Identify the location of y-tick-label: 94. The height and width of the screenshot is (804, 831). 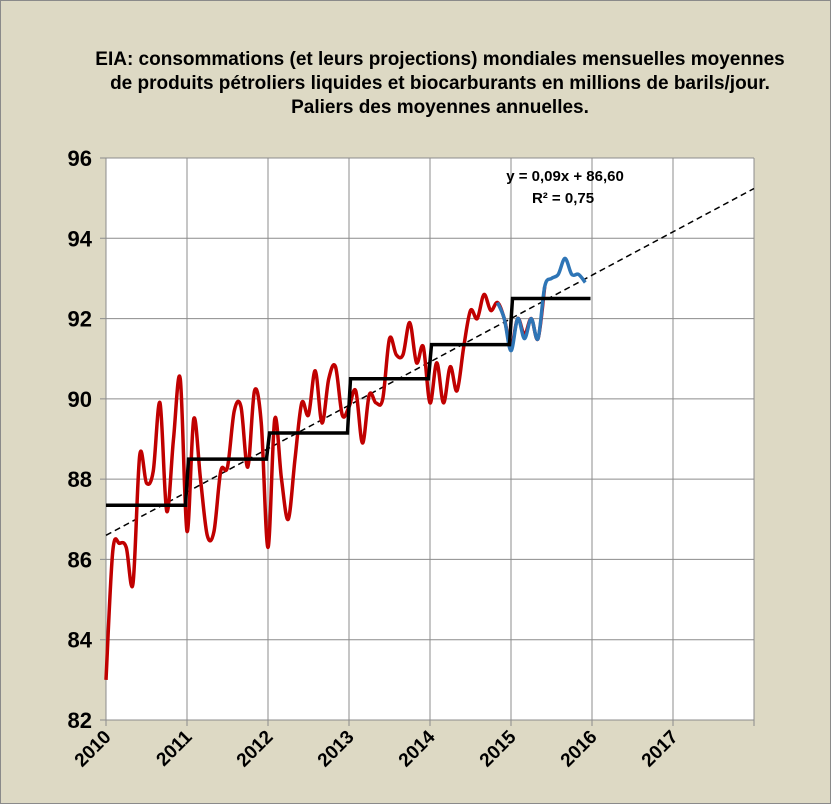
(80, 238).